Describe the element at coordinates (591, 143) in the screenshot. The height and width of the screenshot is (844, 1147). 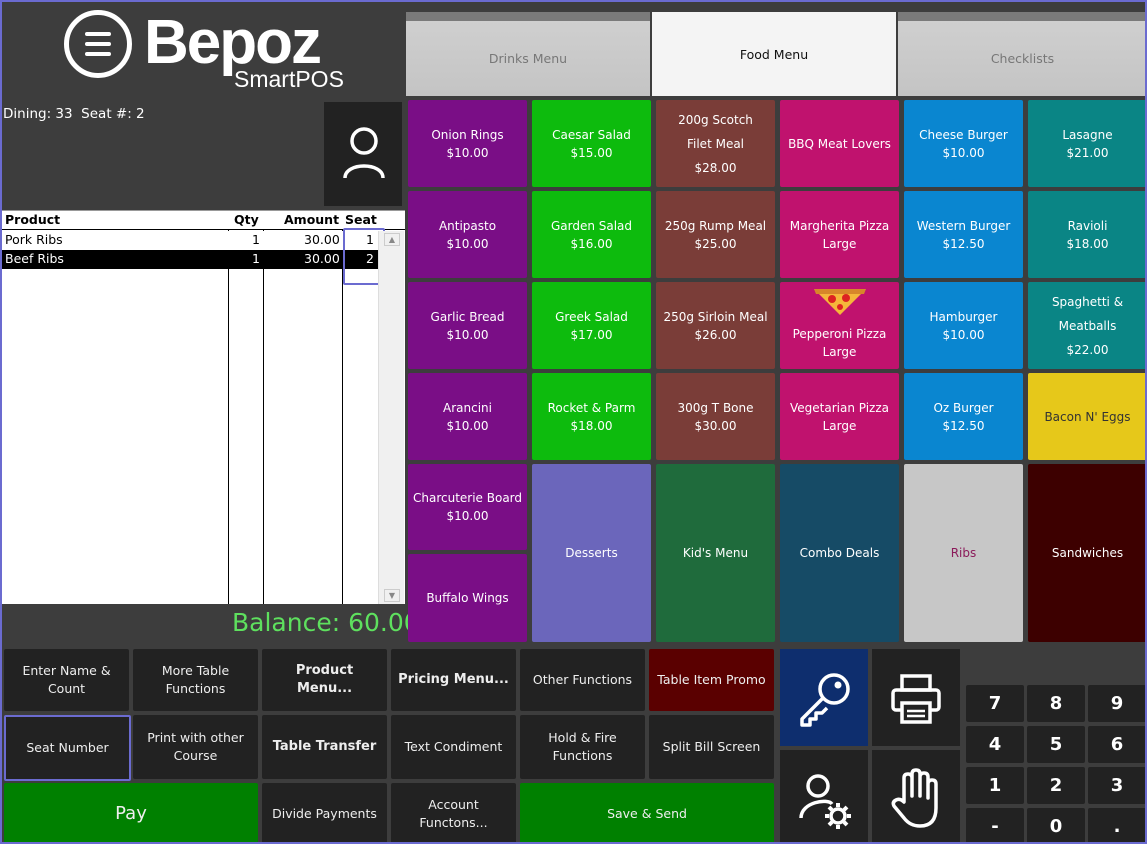
I see `product-caesar-salad: Caesar Salad $15.00` at that location.